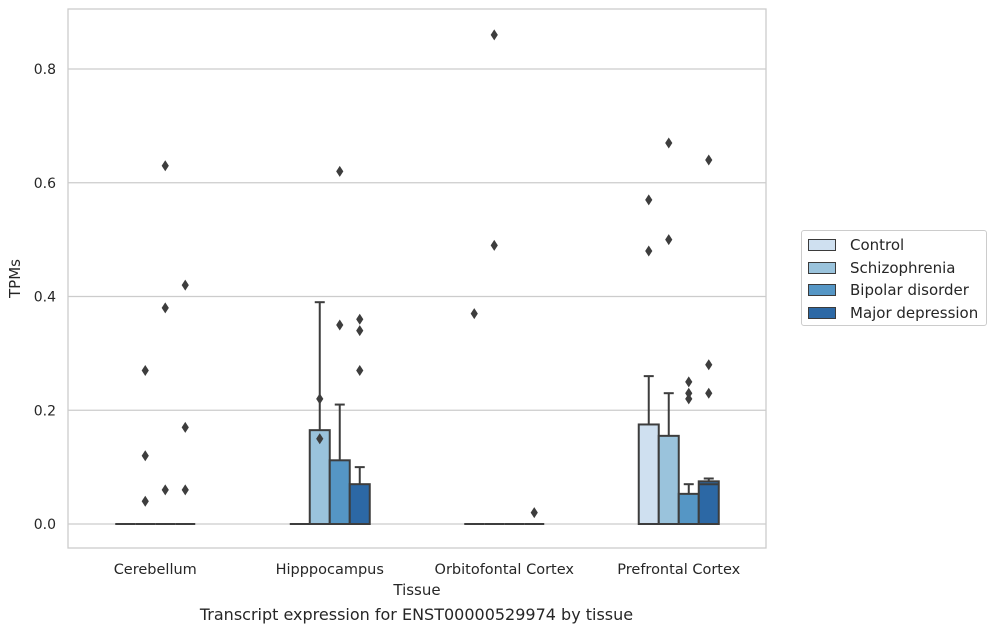  I want to click on legend-item: Major depression, so click(893, 313).